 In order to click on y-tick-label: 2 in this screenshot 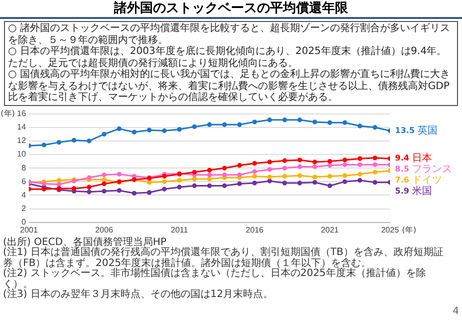, I will do `click(23, 208)`.